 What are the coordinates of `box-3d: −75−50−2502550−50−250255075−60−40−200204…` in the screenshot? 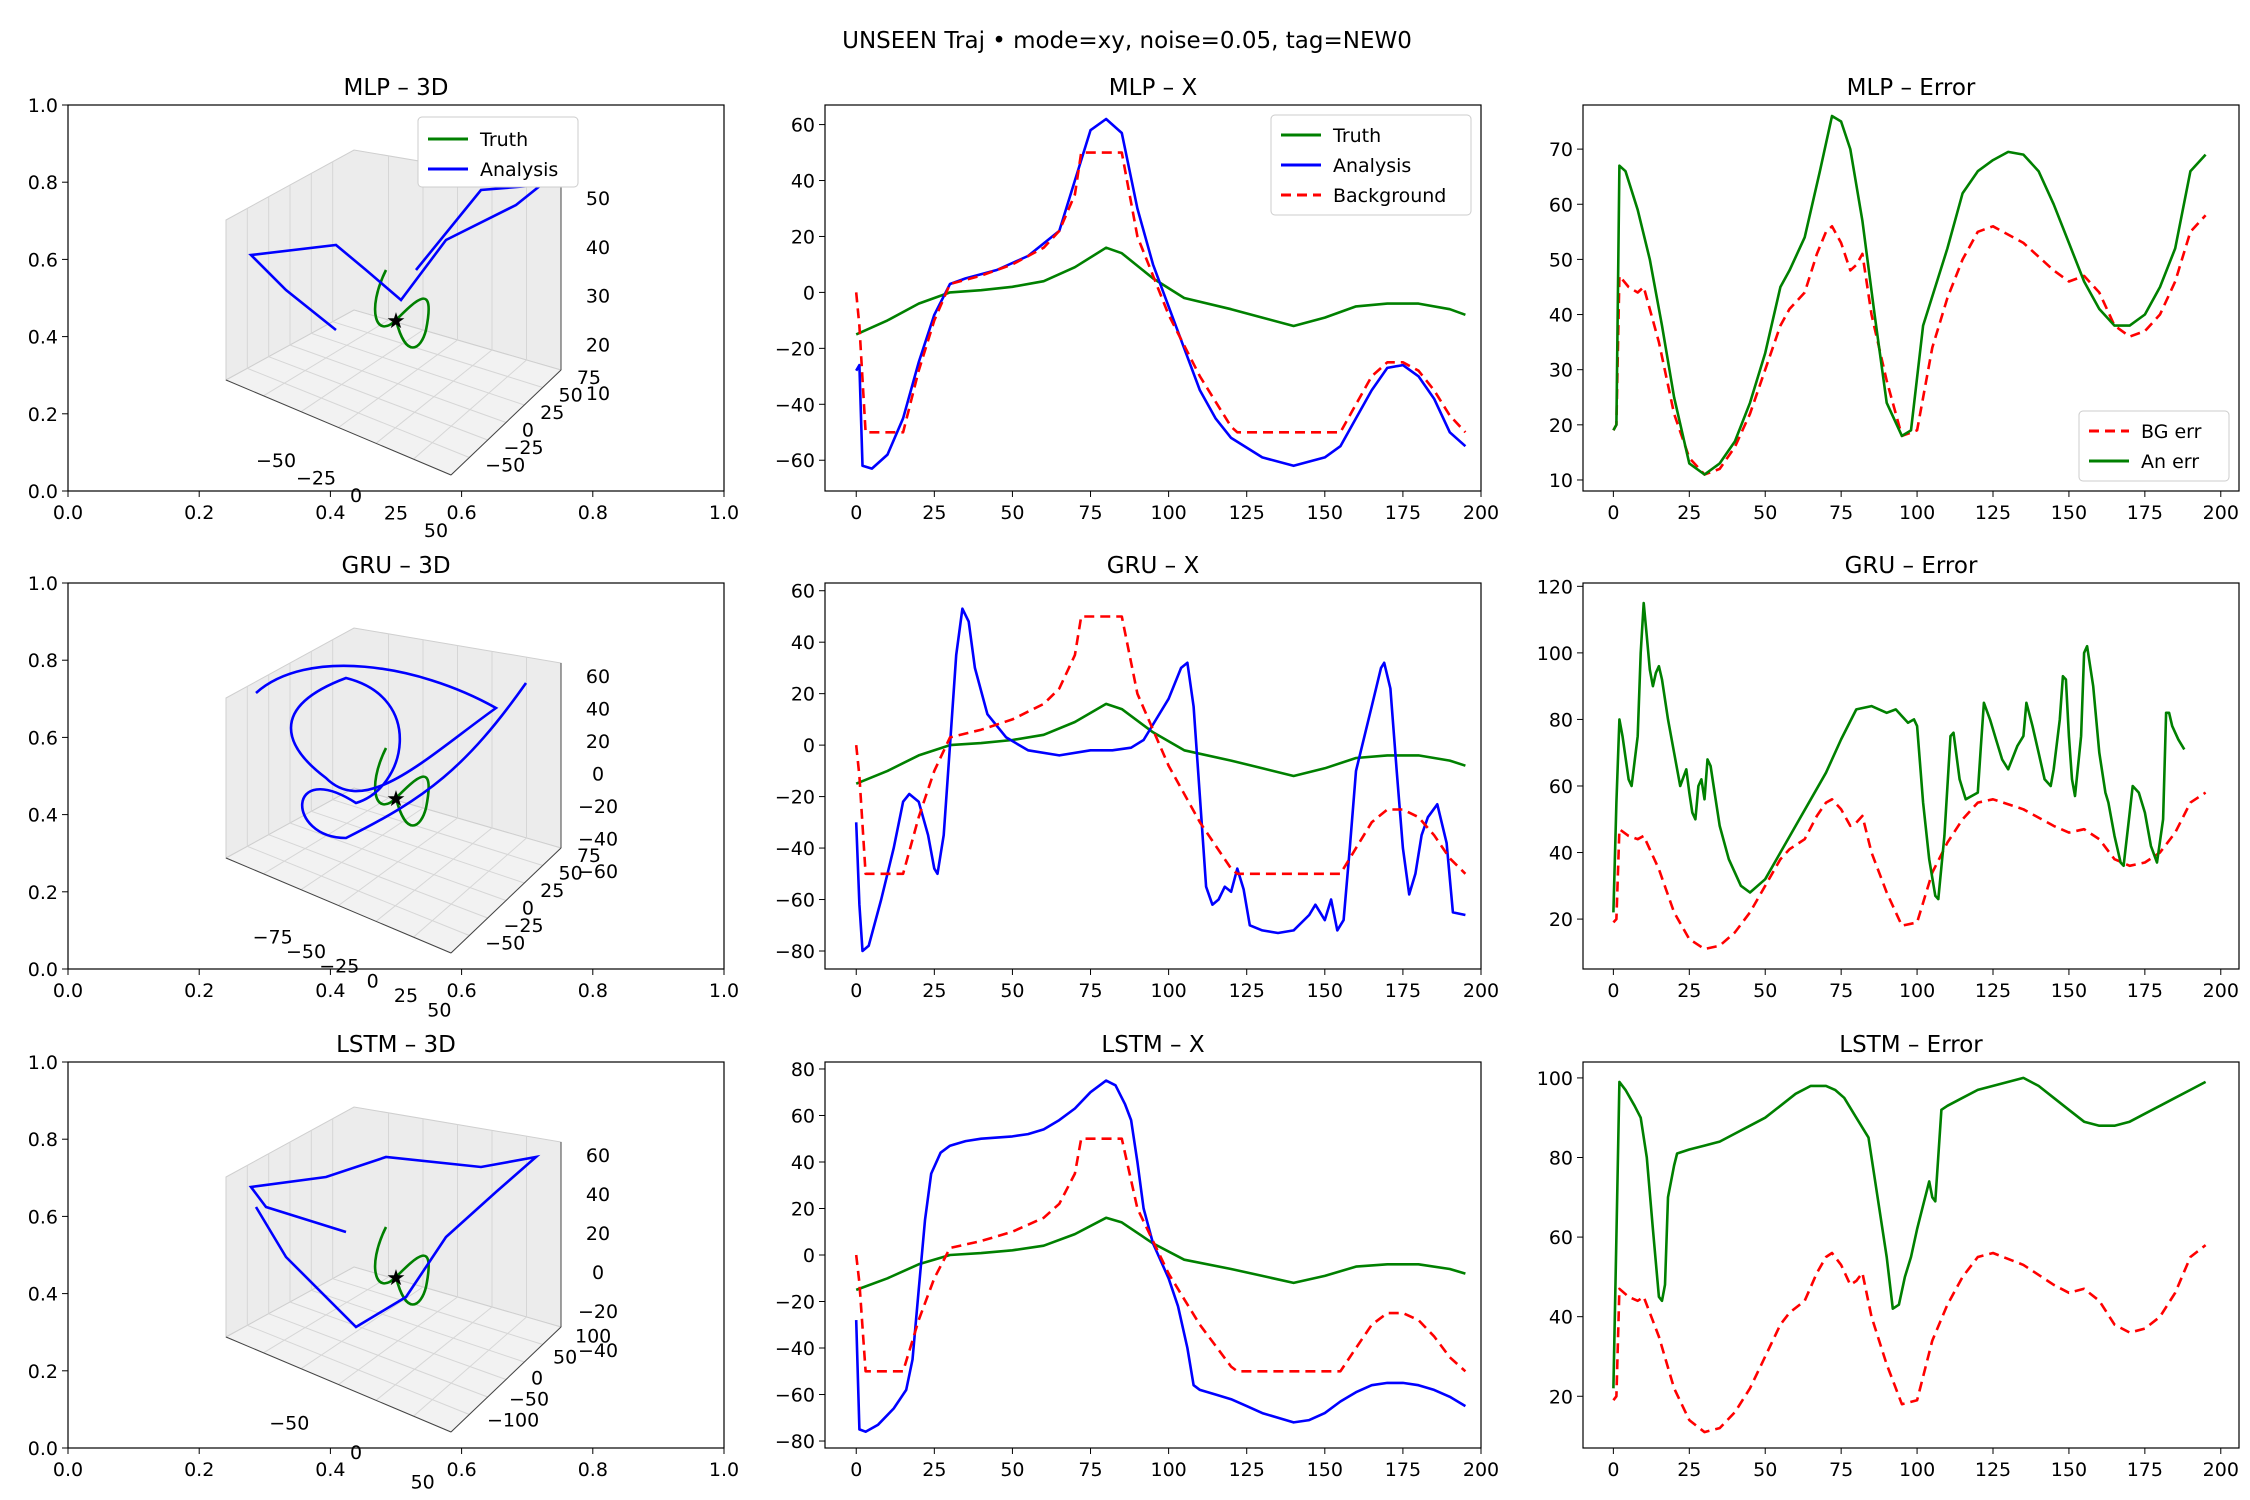 It's located at (421, 824).